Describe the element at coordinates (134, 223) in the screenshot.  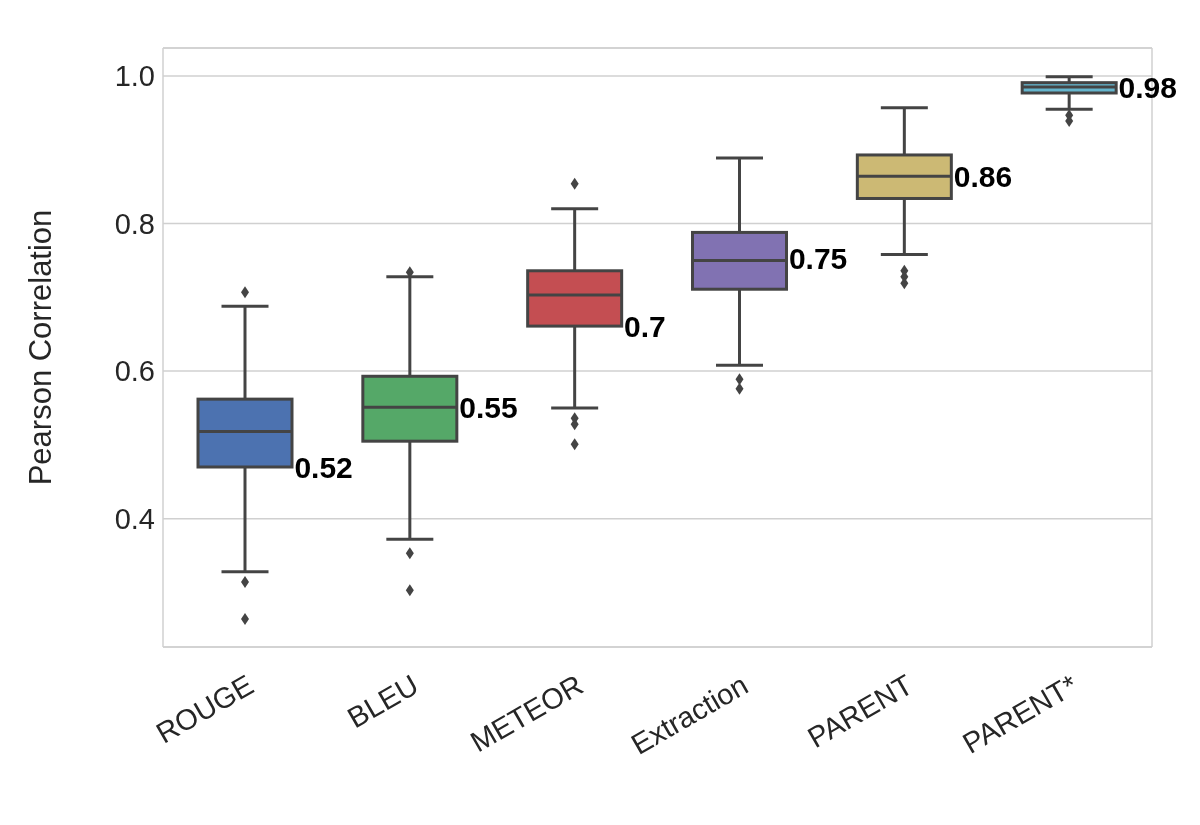
I see `y-tick-label: 0.8` at that location.